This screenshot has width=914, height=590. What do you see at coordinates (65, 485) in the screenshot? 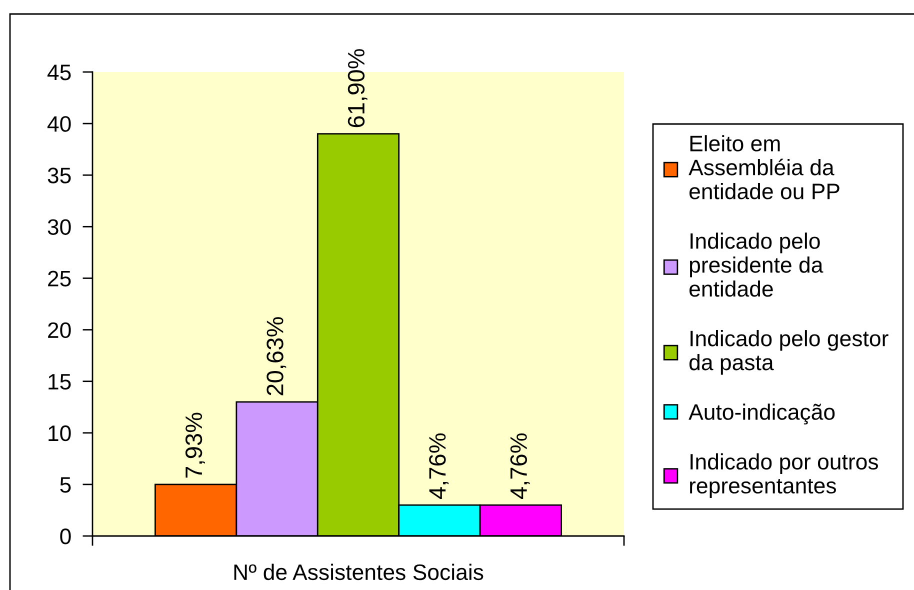
I see `y-tick-label: 5` at bounding box center [65, 485].